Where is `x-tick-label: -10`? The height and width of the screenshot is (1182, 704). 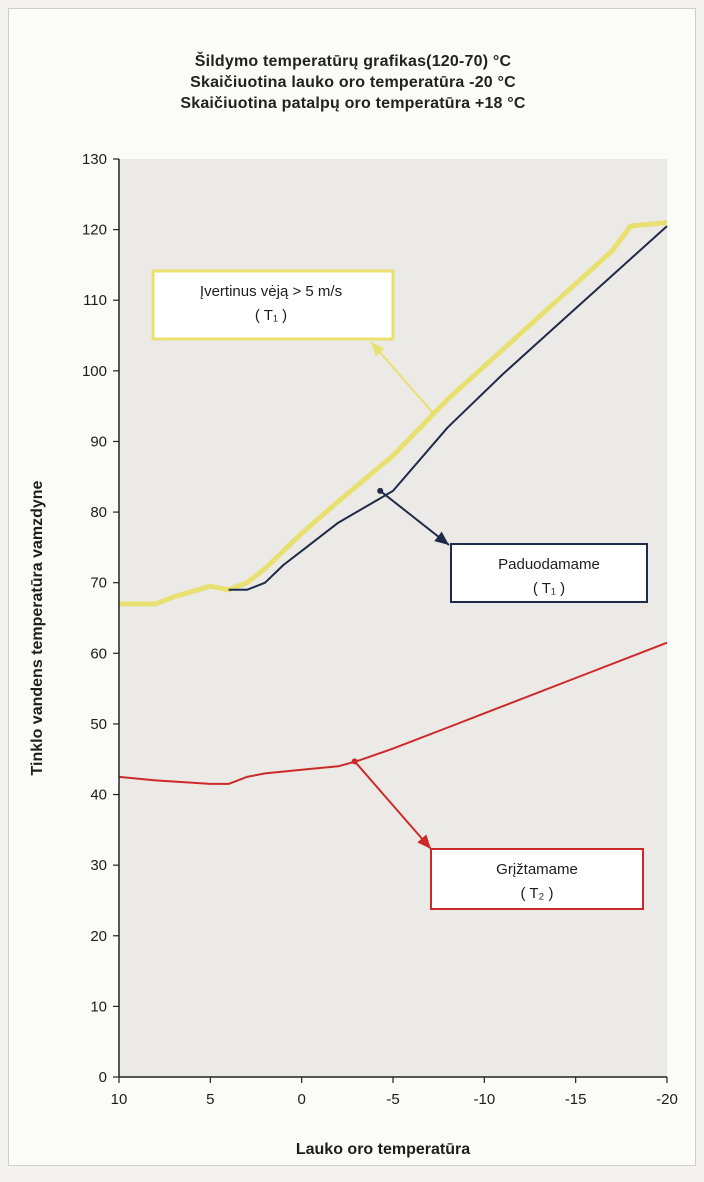 x-tick-label: -10 is located at coordinates (484, 1099).